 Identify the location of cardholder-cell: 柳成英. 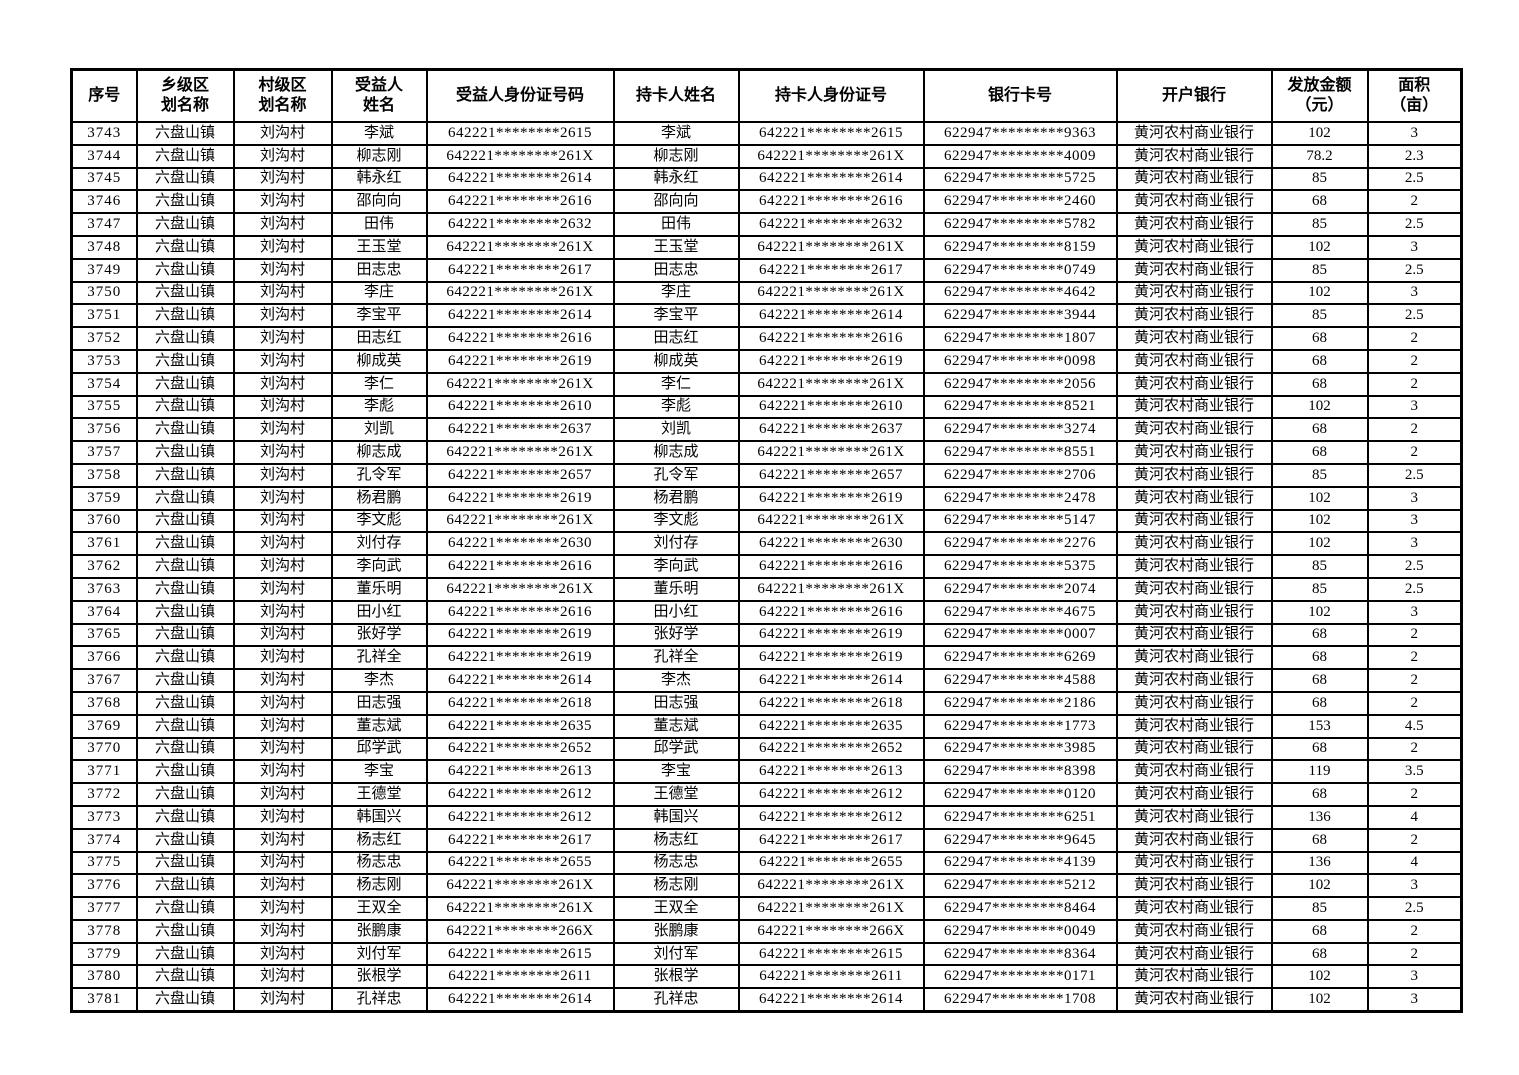
(676, 361).